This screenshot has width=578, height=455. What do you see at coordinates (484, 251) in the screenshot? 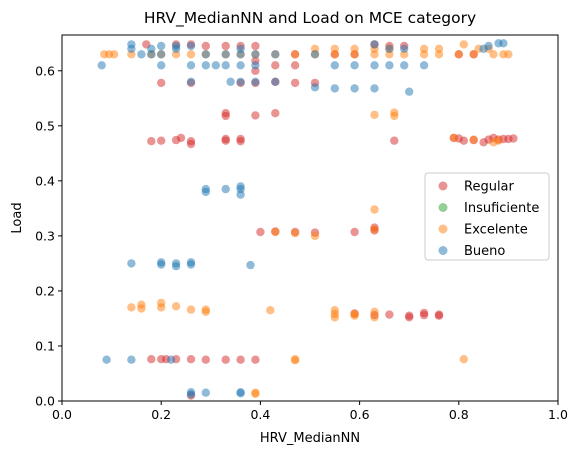
I see `legend-label-bueno: Bueno` at bounding box center [484, 251].